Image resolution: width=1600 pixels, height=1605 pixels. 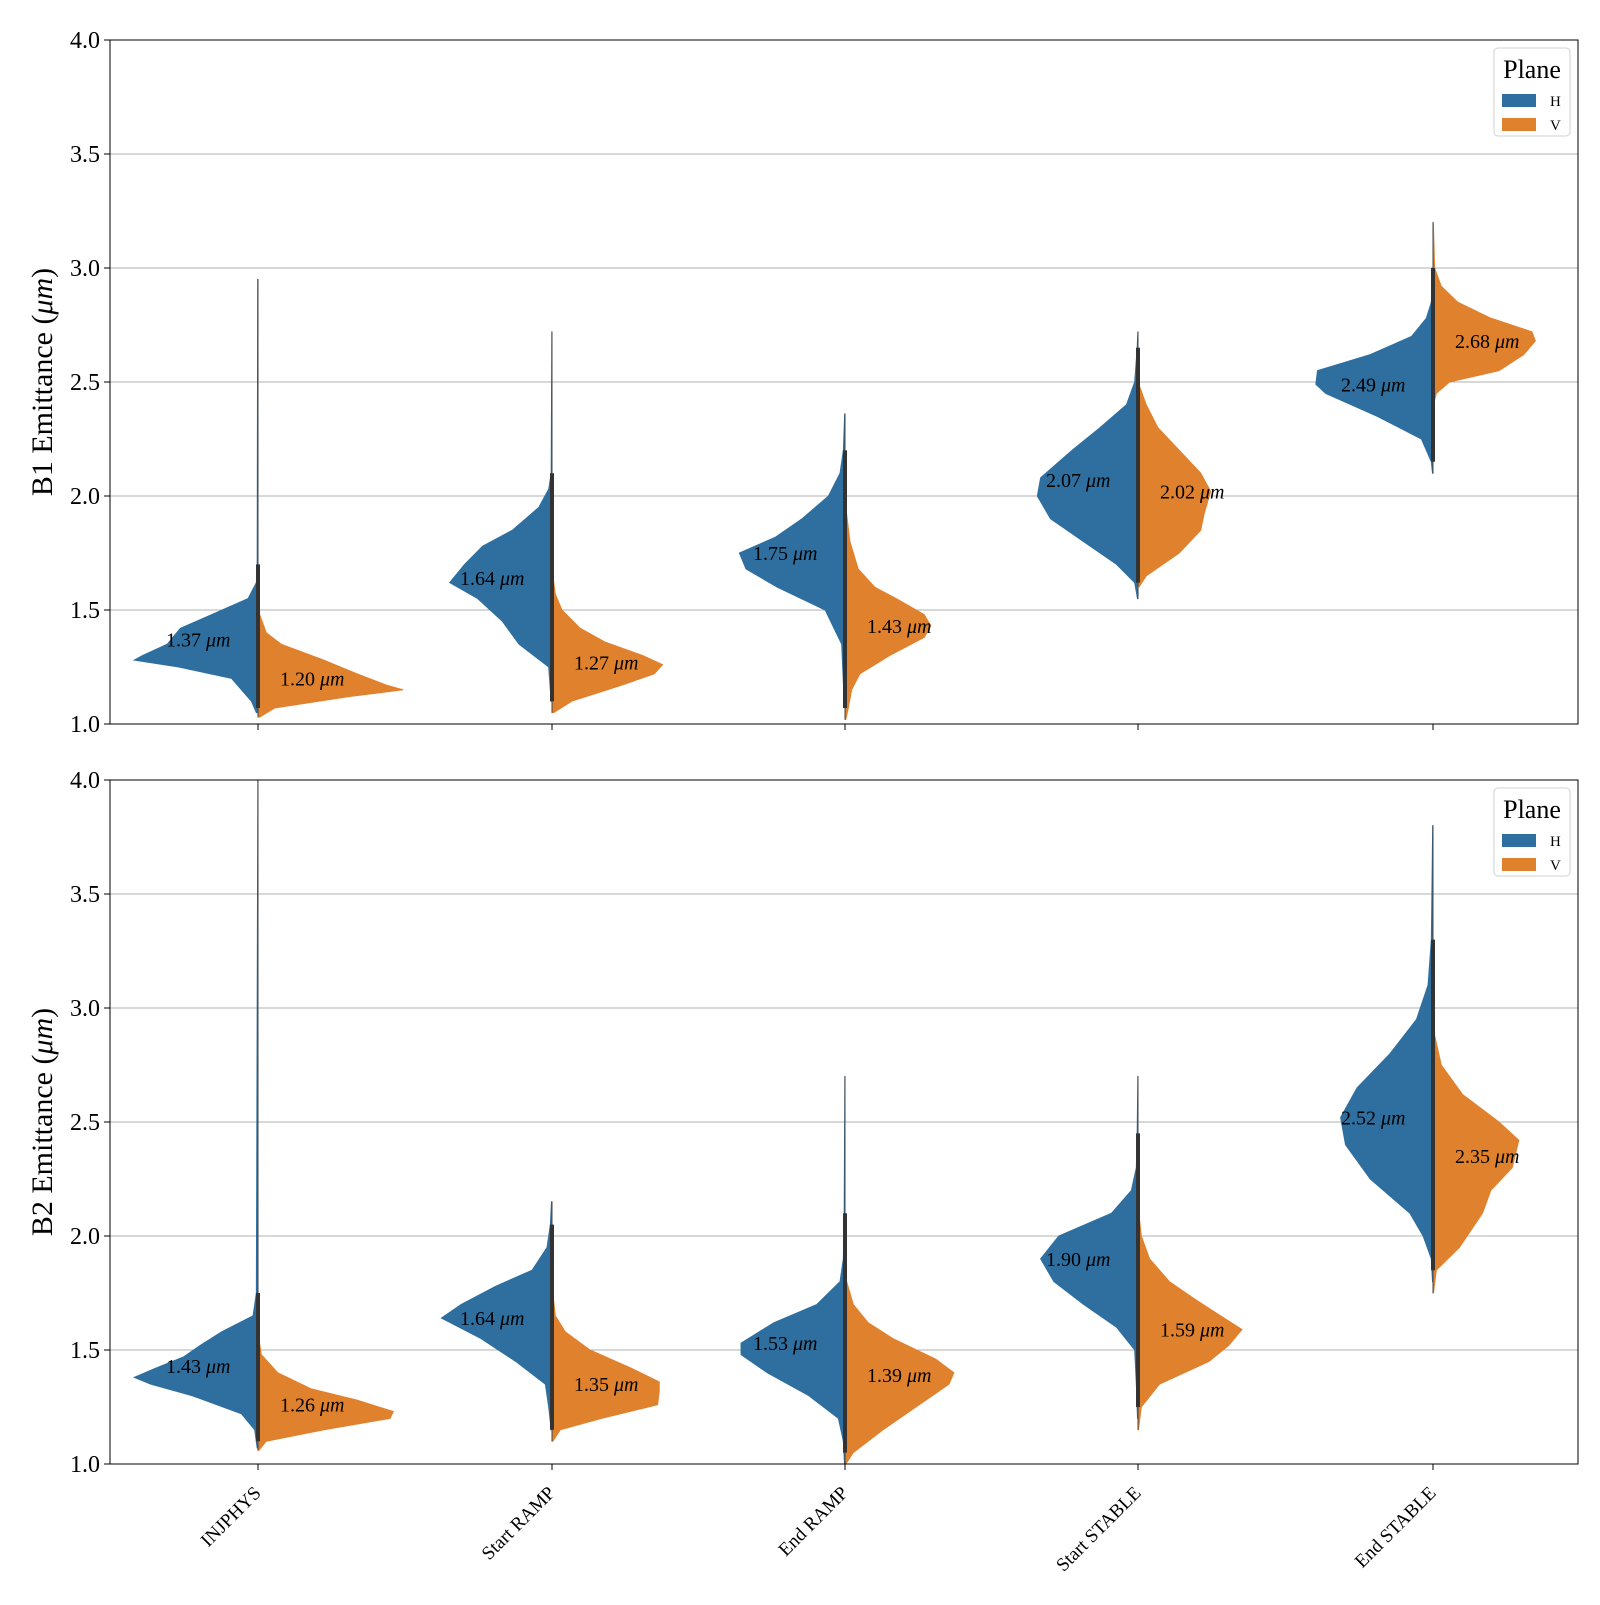 I want to click on x-tick-label: Start RAMP, so click(x=519, y=1524).